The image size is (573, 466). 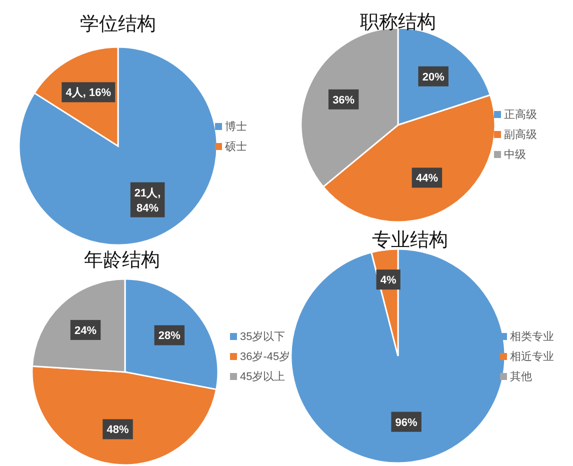 What do you see at coordinates (410, 240) in the screenshot?
I see `title: 专业结构` at bounding box center [410, 240].